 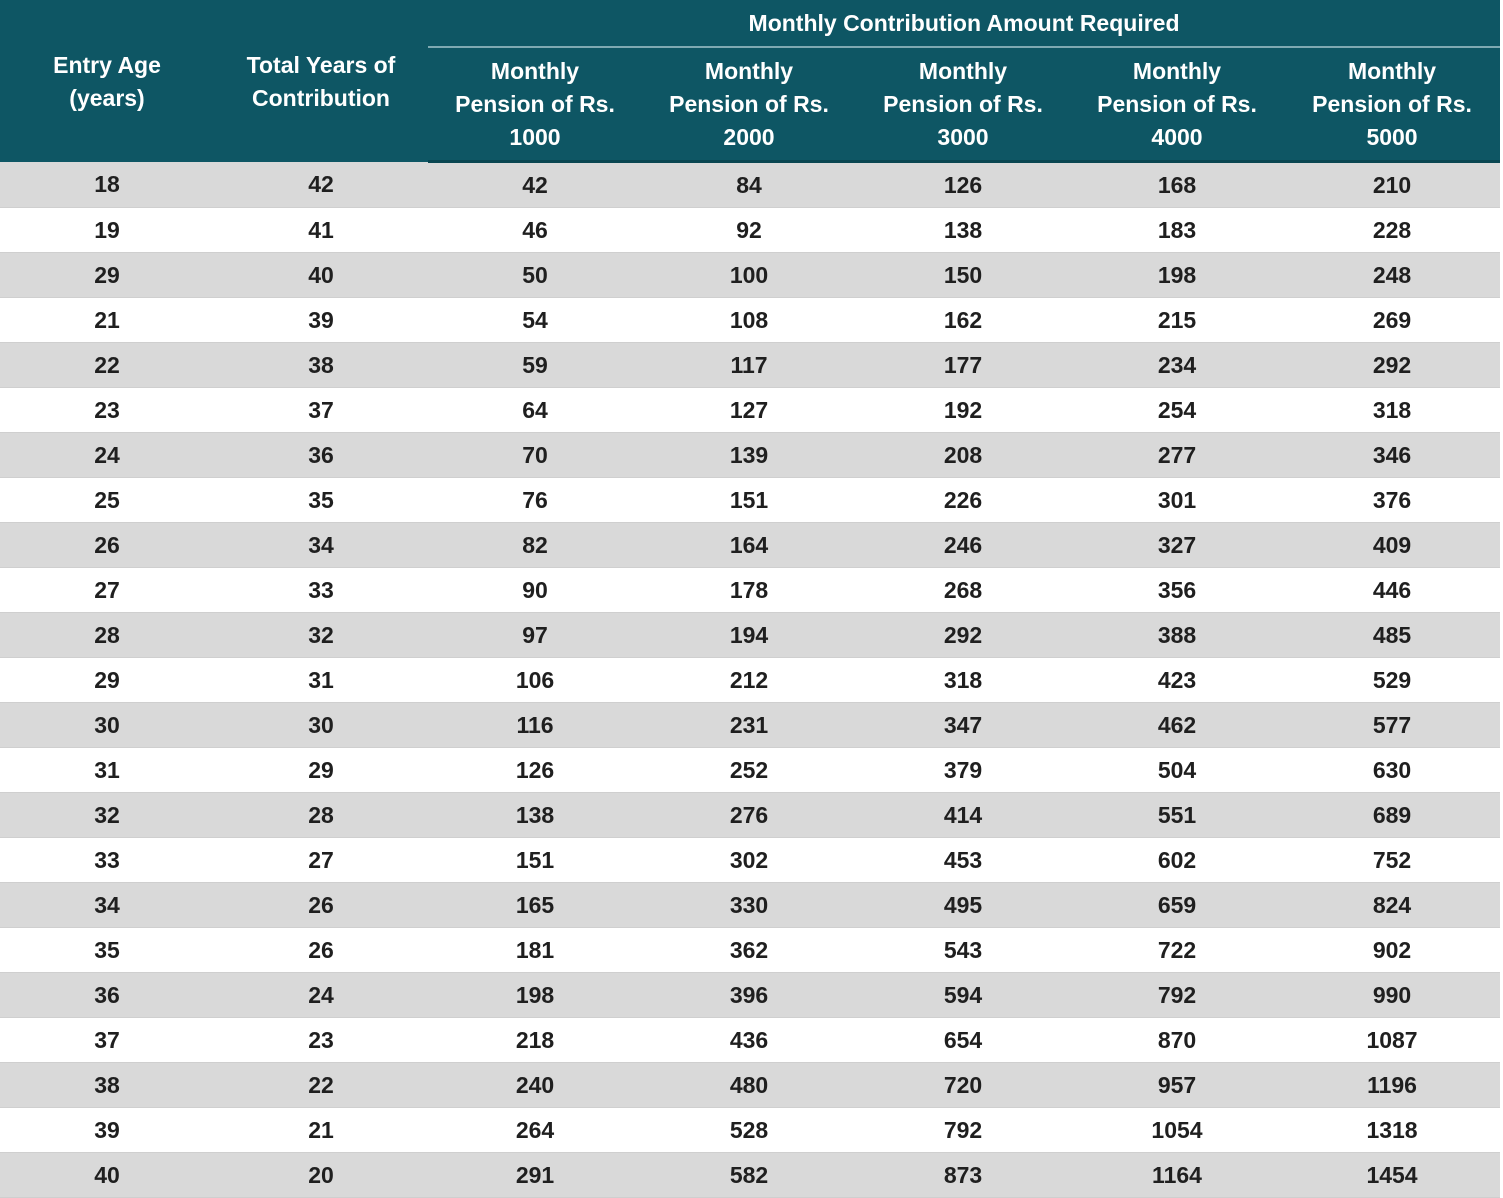 What do you see at coordinates (749, 275) in the screenshot?
I see `pension-2000-cell: 100` at bounding box center [749, 275].